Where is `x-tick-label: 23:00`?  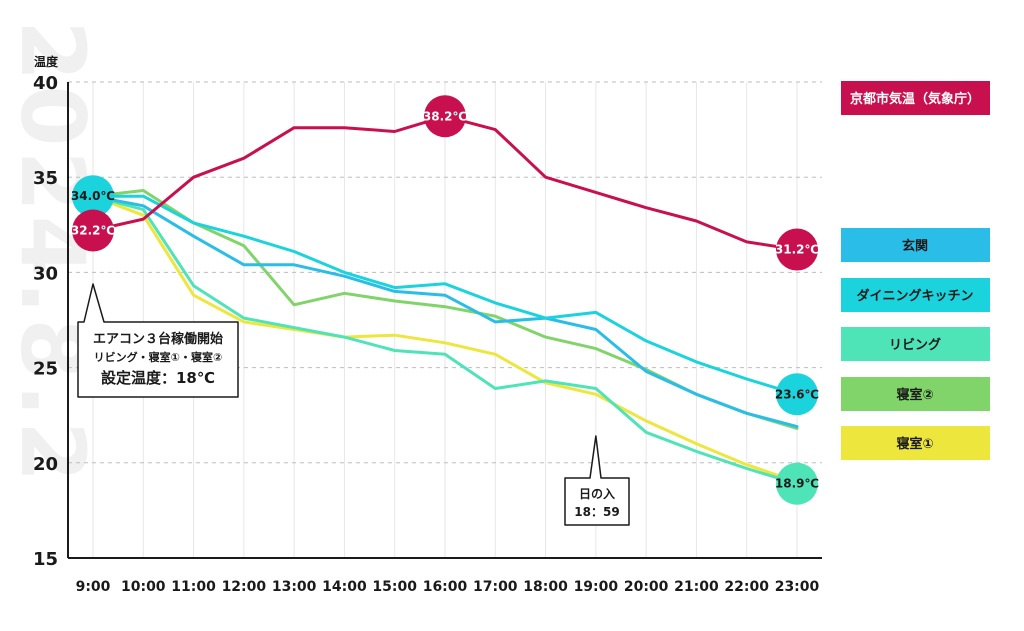
x-tick-label: 23:00 is located at coordinates (797, 587).